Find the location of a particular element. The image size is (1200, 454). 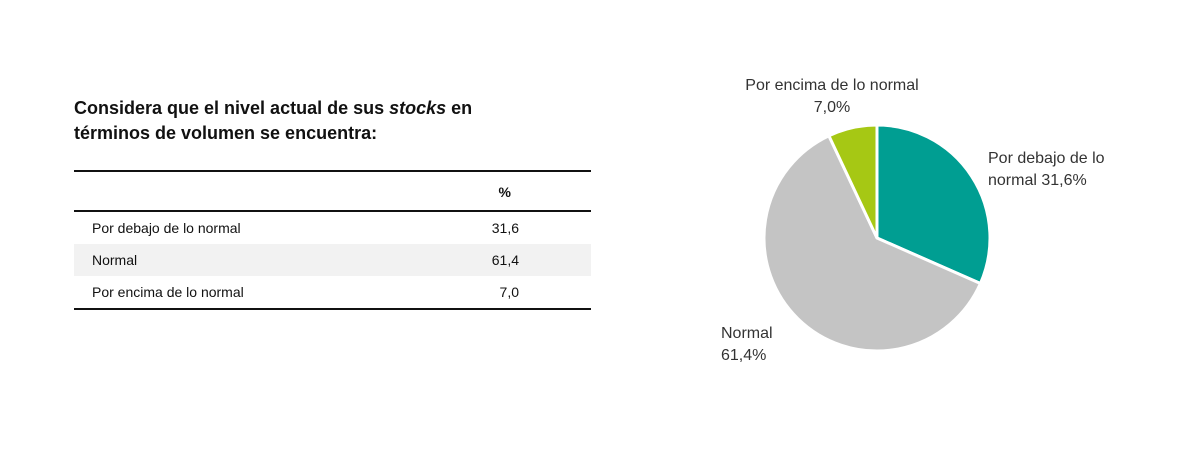

table-top-rule is located at coordinates (332, 171).